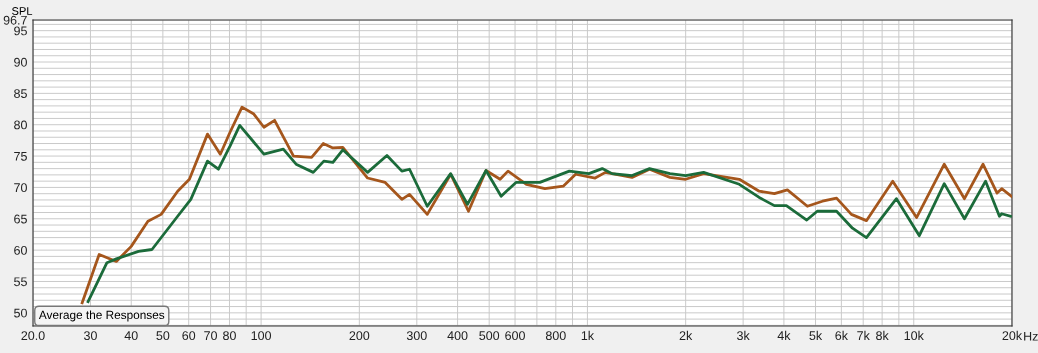 The height and width of the screenshot is (353, 1038). What do you see at coordinates (163, 336) in the screenshot?
I see `x-tick-label: 50` at bounding box center [163, 336].